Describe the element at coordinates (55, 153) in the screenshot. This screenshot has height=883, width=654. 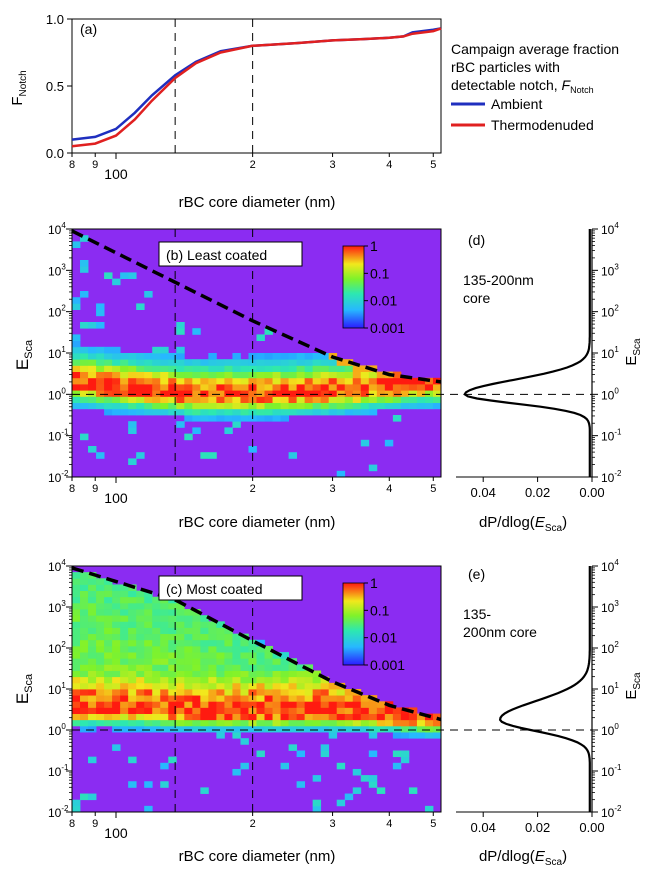
I see `panel-a-ytick-label: 0.0` at that location.